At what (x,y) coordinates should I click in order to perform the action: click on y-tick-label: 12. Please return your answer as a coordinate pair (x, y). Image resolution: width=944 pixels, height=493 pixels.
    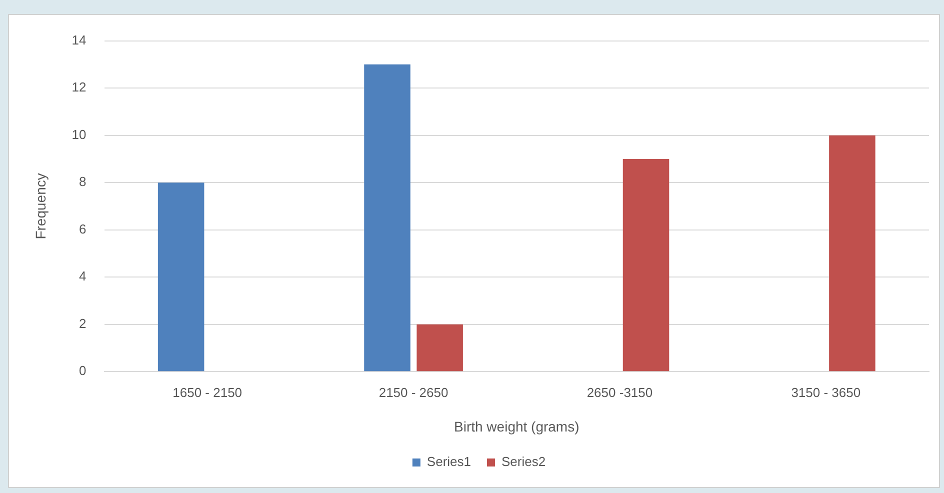
    Looking at the image, I should click on (79, 87).